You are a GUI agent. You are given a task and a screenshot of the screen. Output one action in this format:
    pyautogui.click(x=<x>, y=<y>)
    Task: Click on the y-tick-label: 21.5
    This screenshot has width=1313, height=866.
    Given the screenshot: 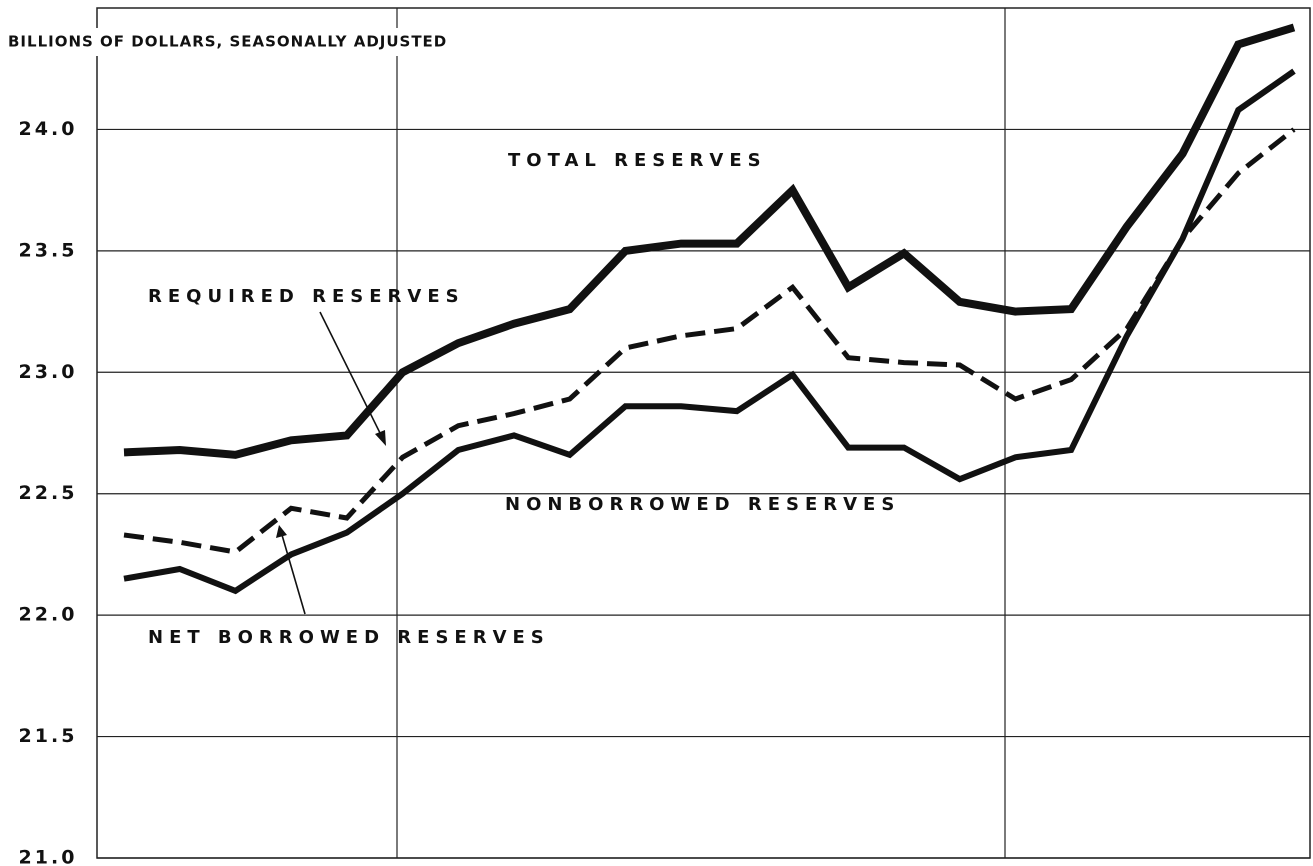 What is the action you would take?
    pyautogui.click(x=48, y=736)
    